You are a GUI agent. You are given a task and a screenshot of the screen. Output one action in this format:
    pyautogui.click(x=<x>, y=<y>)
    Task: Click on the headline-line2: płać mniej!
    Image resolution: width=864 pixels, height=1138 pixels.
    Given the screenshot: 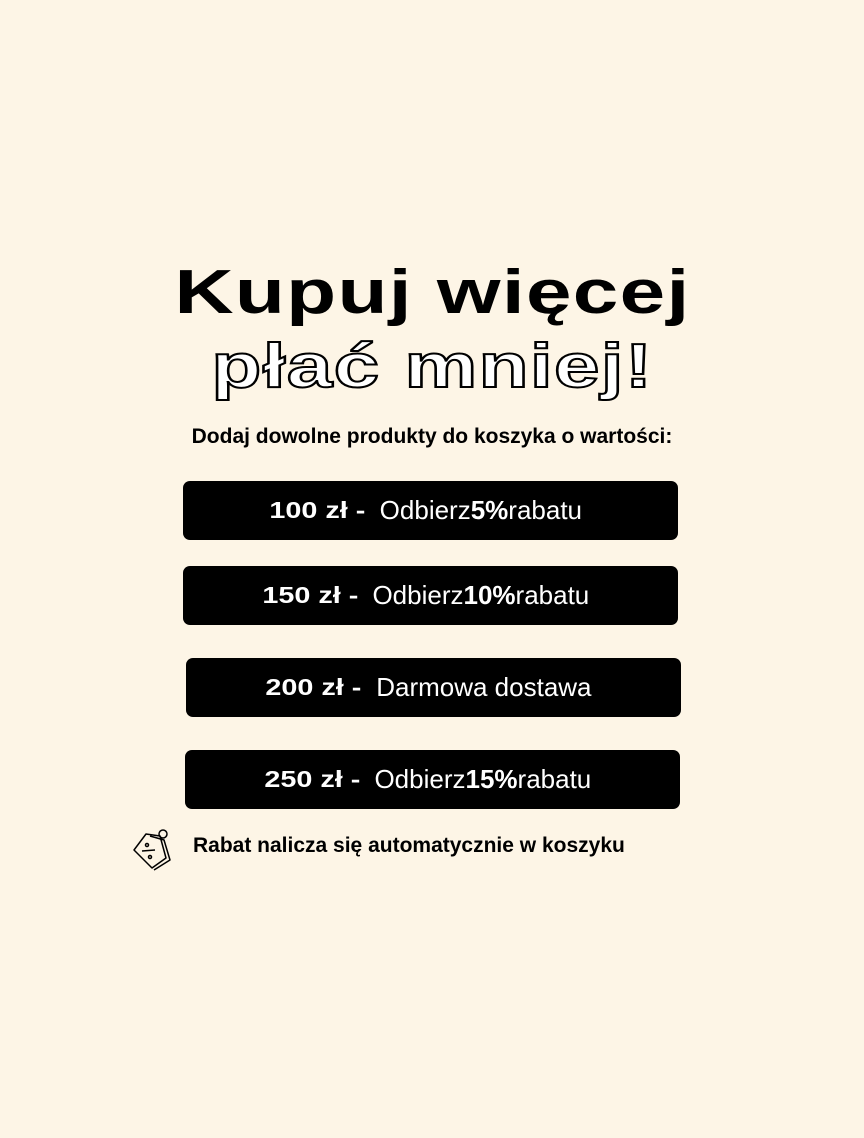 What is the action you would take?
    pyautogui.click(x=432, y=366)
    